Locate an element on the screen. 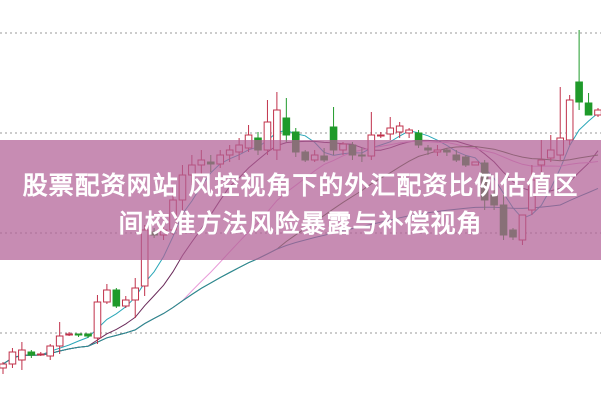 The height and width of the screenshot is (401, 601). title-line-2: 间校准方法风险暴露与补偿视角 is located at coordinates (300, 223).